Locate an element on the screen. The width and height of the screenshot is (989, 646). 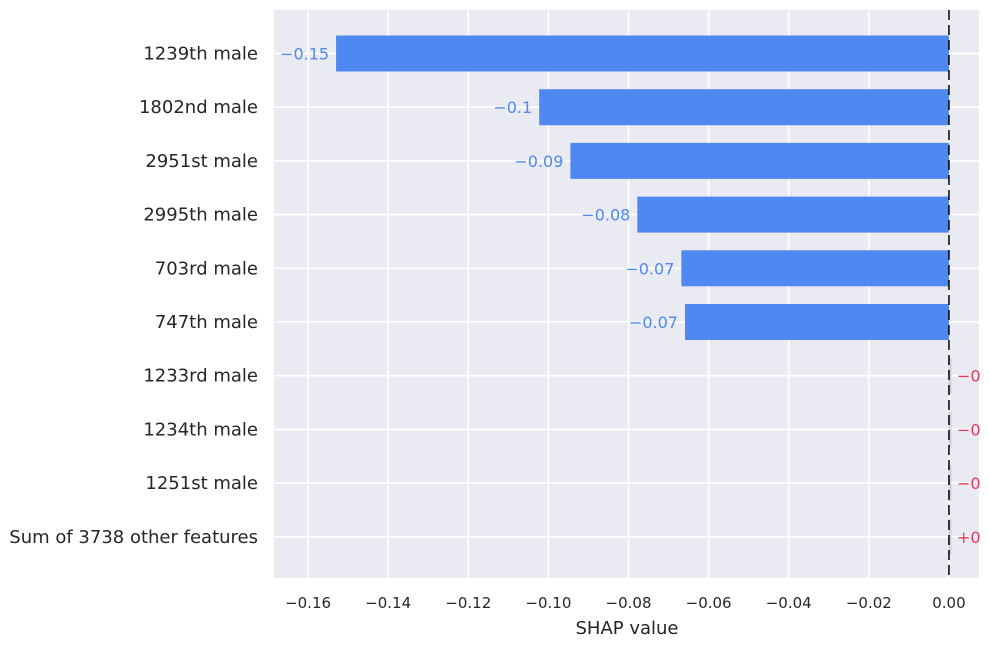
y-tick-label: 1233rd male is located at coordinates (200, 376).